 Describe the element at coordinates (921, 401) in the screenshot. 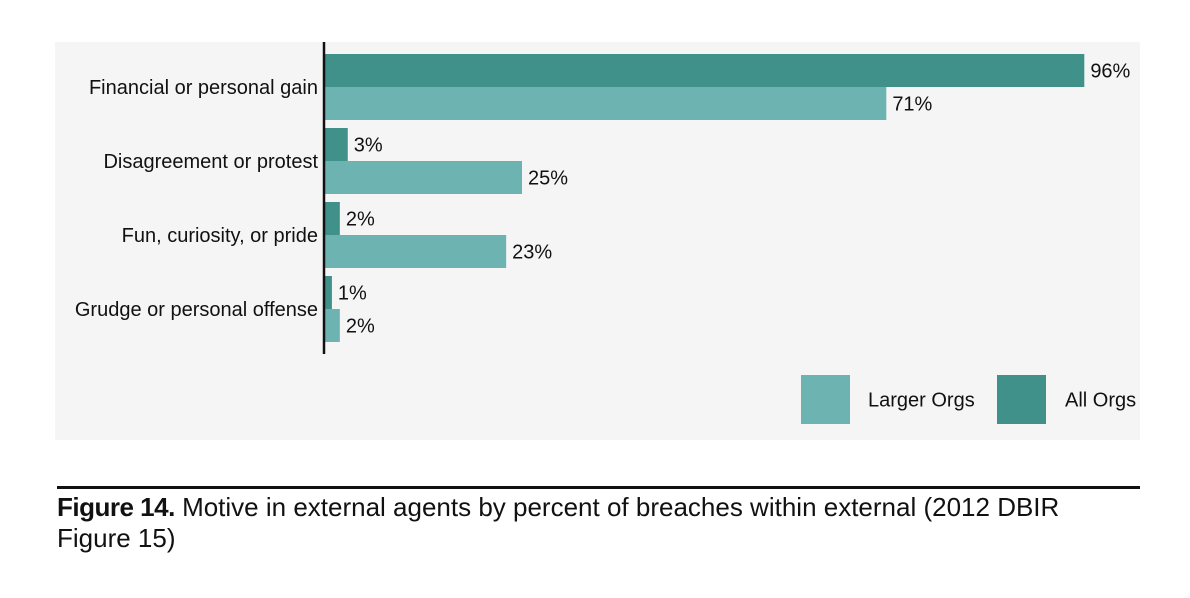

I see `legend-label-larger-orgs: Larger Orgs` at that location.